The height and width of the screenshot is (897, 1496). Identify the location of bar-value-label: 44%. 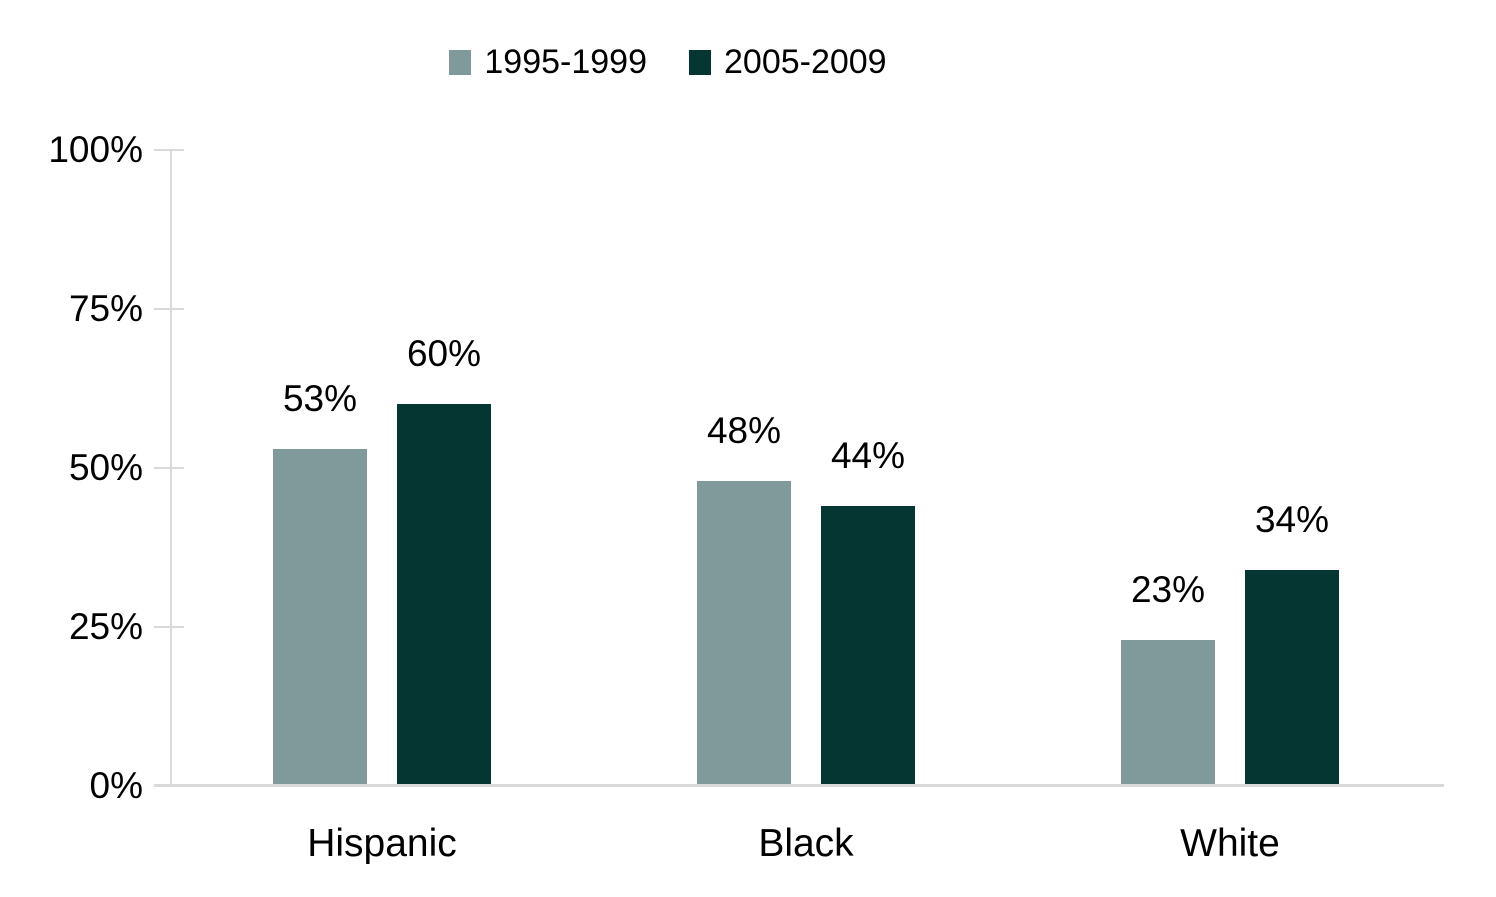
(868, 456).